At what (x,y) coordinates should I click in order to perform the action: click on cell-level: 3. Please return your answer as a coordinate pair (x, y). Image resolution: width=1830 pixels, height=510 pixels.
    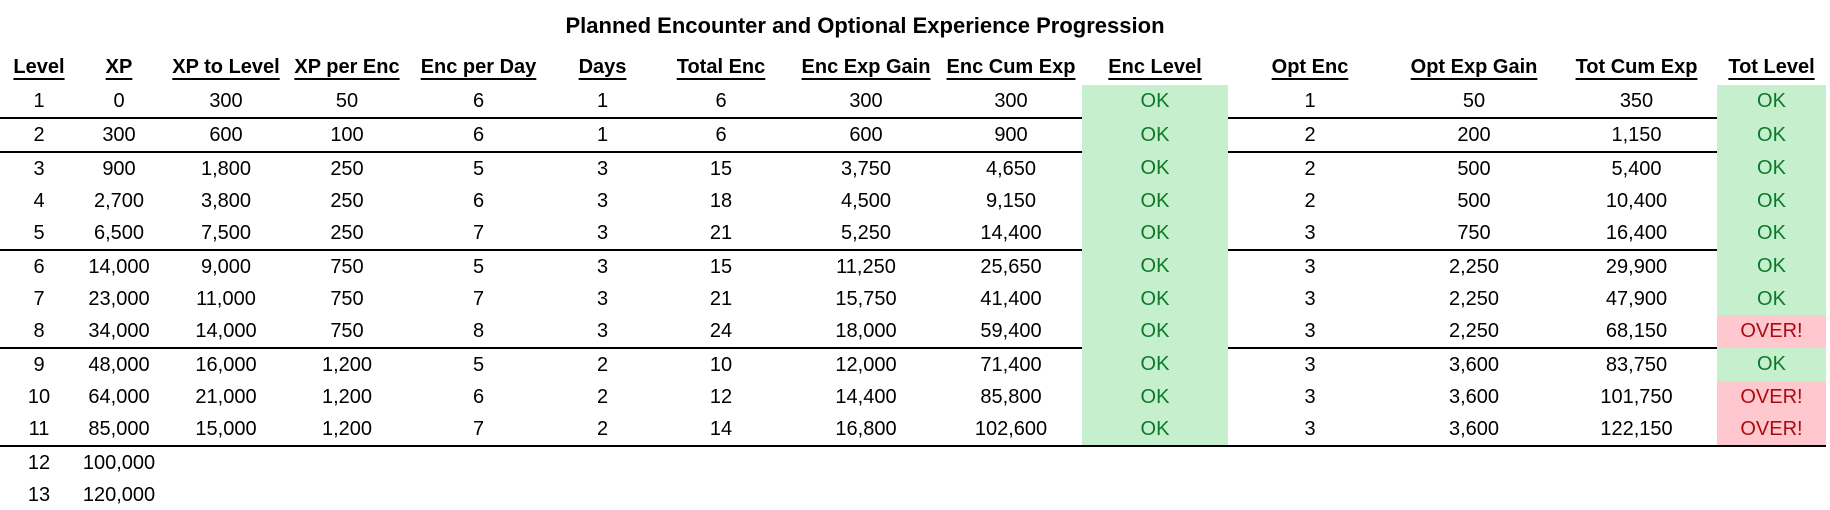
    Looking at the image, I should click on (39, 168).